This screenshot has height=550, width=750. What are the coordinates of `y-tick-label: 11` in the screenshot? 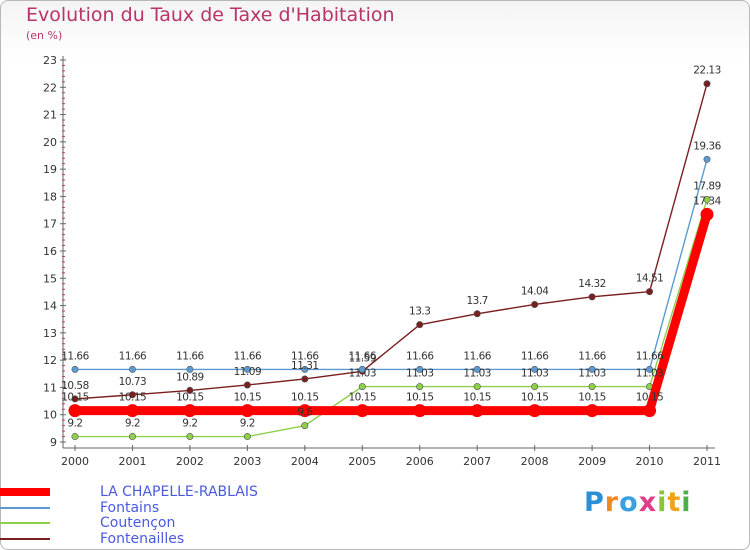 It's located at (50, 387).